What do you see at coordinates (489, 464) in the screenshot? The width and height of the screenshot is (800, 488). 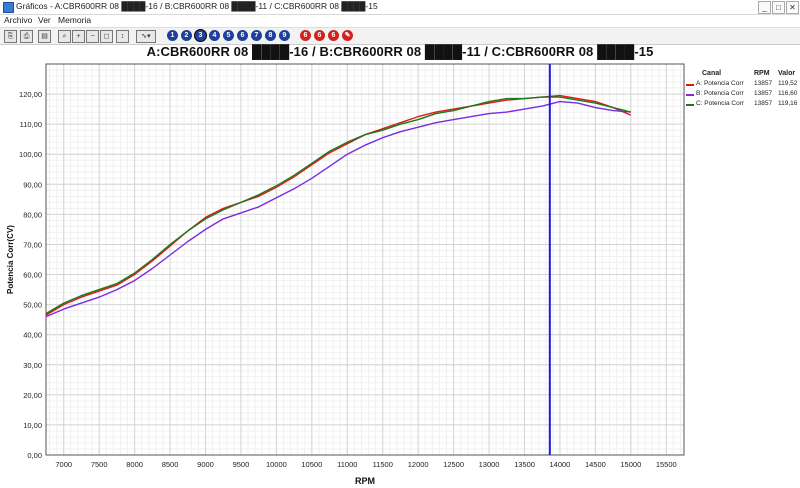 I see `x-tick-label: 13000` at bounding box center [489, 464].